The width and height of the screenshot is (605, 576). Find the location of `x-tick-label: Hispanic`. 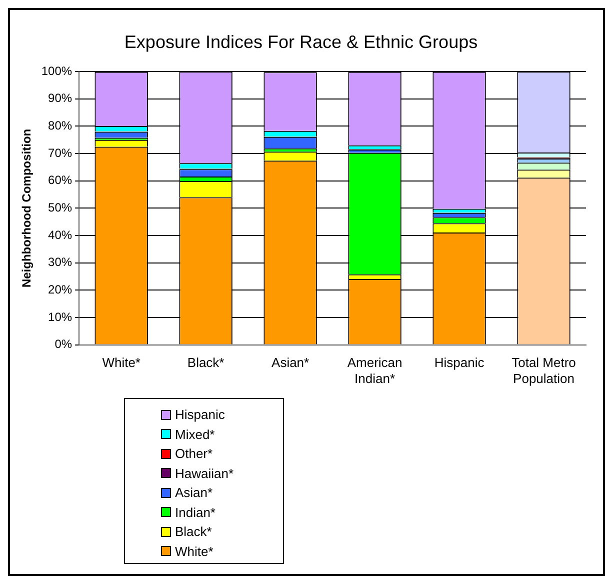

x-tick-label: Hispanic is located at coordinates (459, 362).